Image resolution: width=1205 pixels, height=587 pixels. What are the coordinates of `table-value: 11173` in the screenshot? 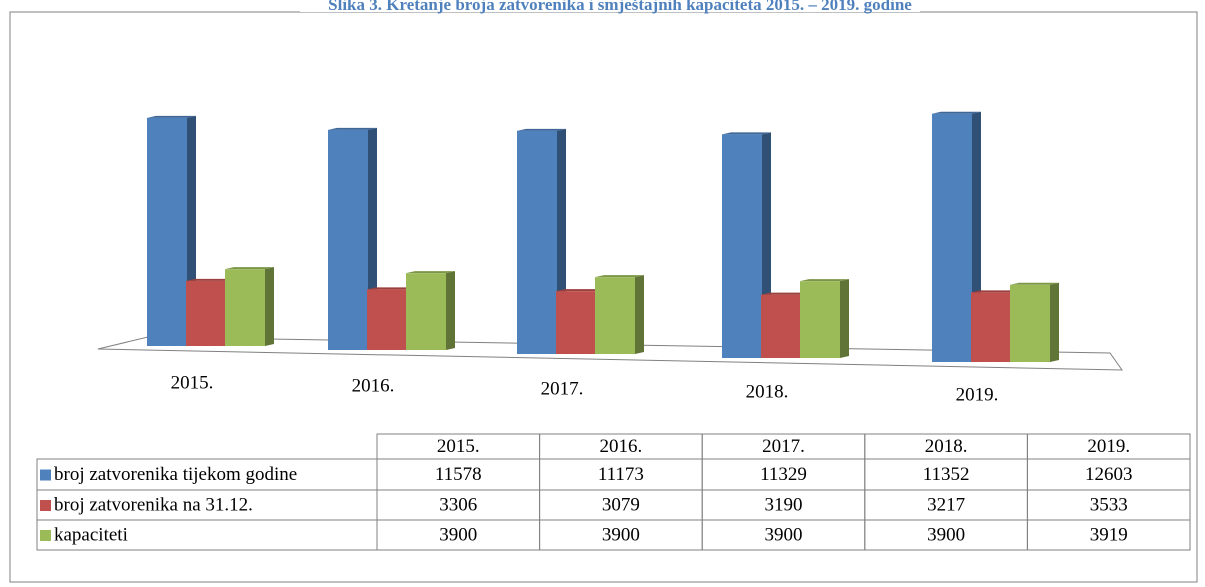 It's located at (621, 474).